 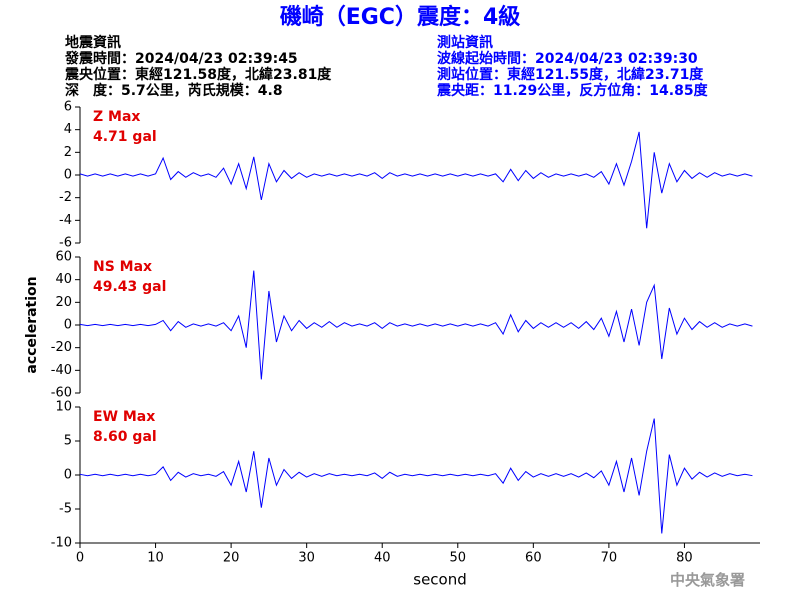 What do you see at coordinates (572, 90) in the screenshot?
I see `station-info: 震央距：11.29公里，反方位角：14.85度` at bounding box center [572, 90].